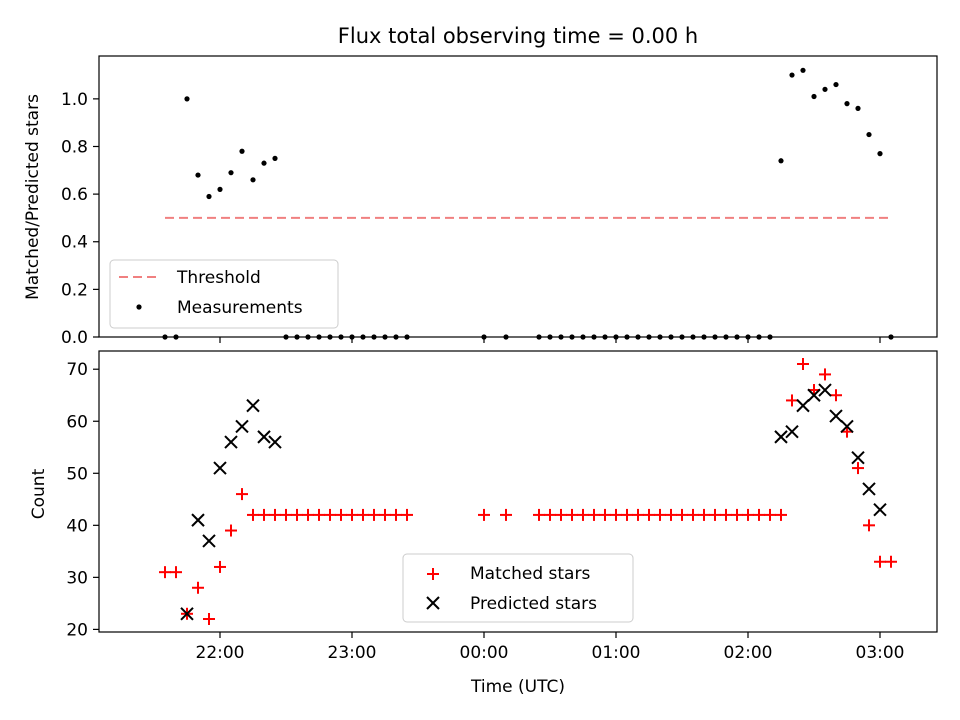 This screenshot has height=720, width=960. Describe the element at coordinates (77, 474) in the screenshot. I see `count-y-tick-label: 50` at that location.